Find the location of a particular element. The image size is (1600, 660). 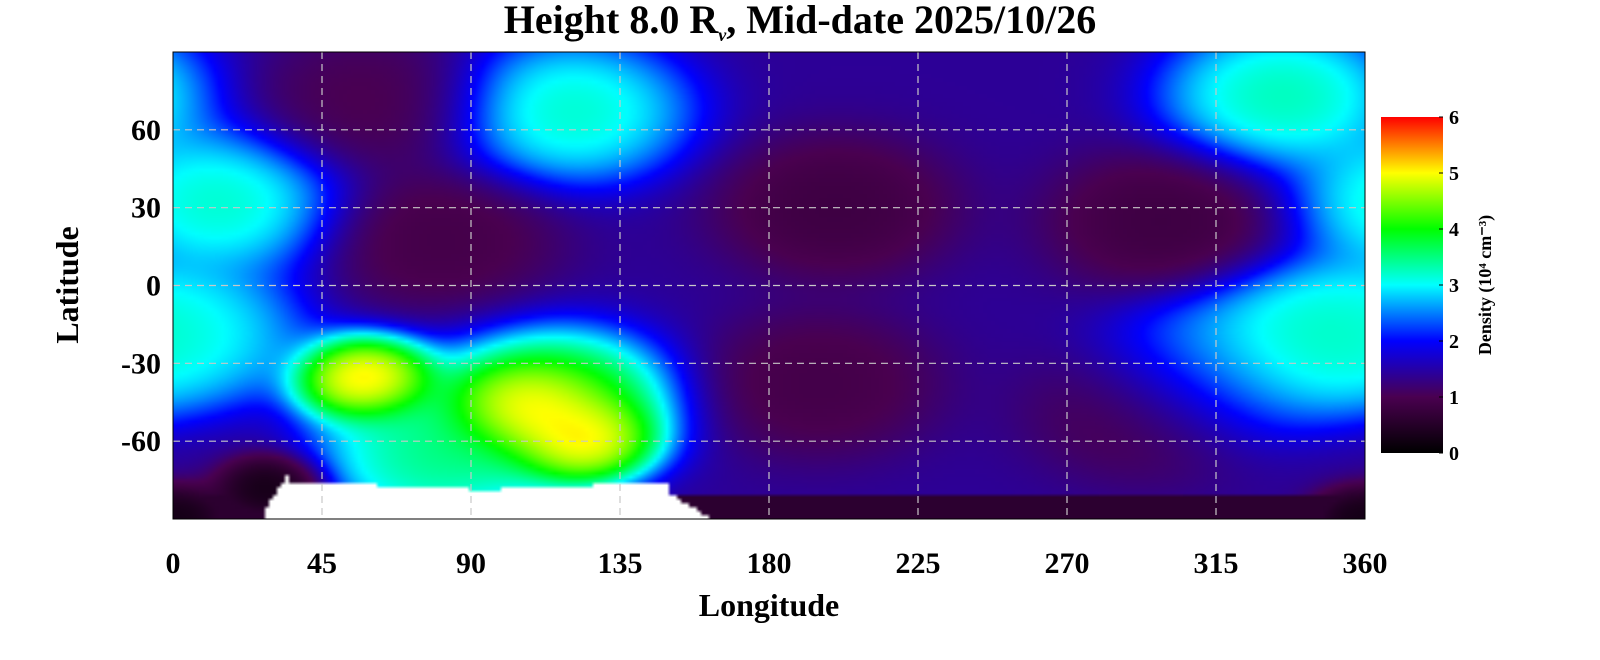

x-tick-label: 90 is located at coordinates (471, 563).